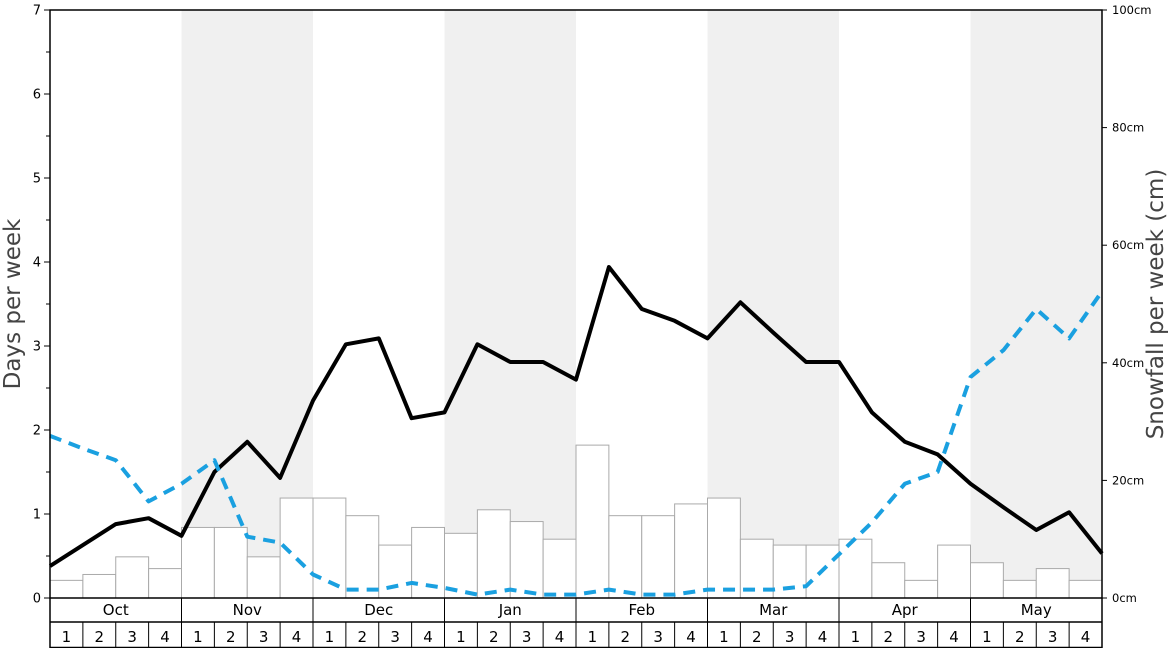  What do you see at coordinates (1131, 10) in the screenshot?
I see `y-right-tick-label: 100cm` at bounding box center [1131, 10].